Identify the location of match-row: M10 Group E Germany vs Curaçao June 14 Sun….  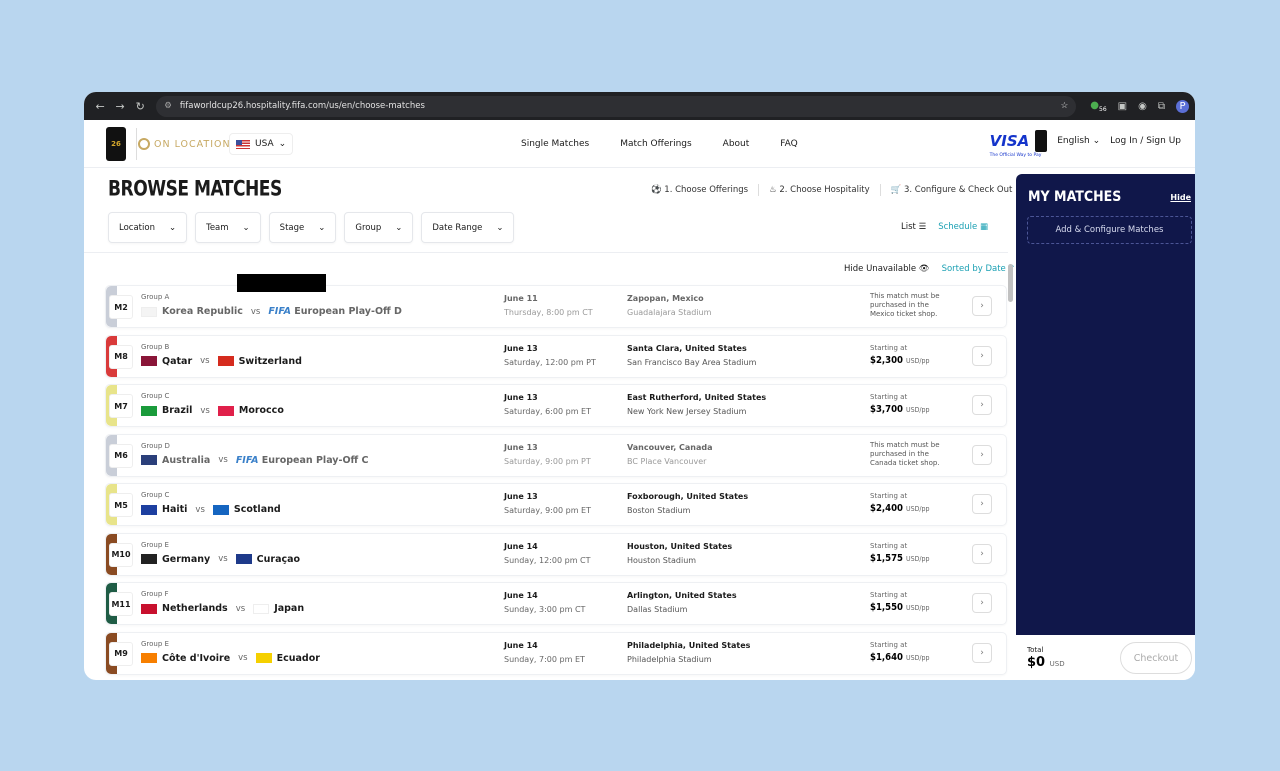
(556, 554).